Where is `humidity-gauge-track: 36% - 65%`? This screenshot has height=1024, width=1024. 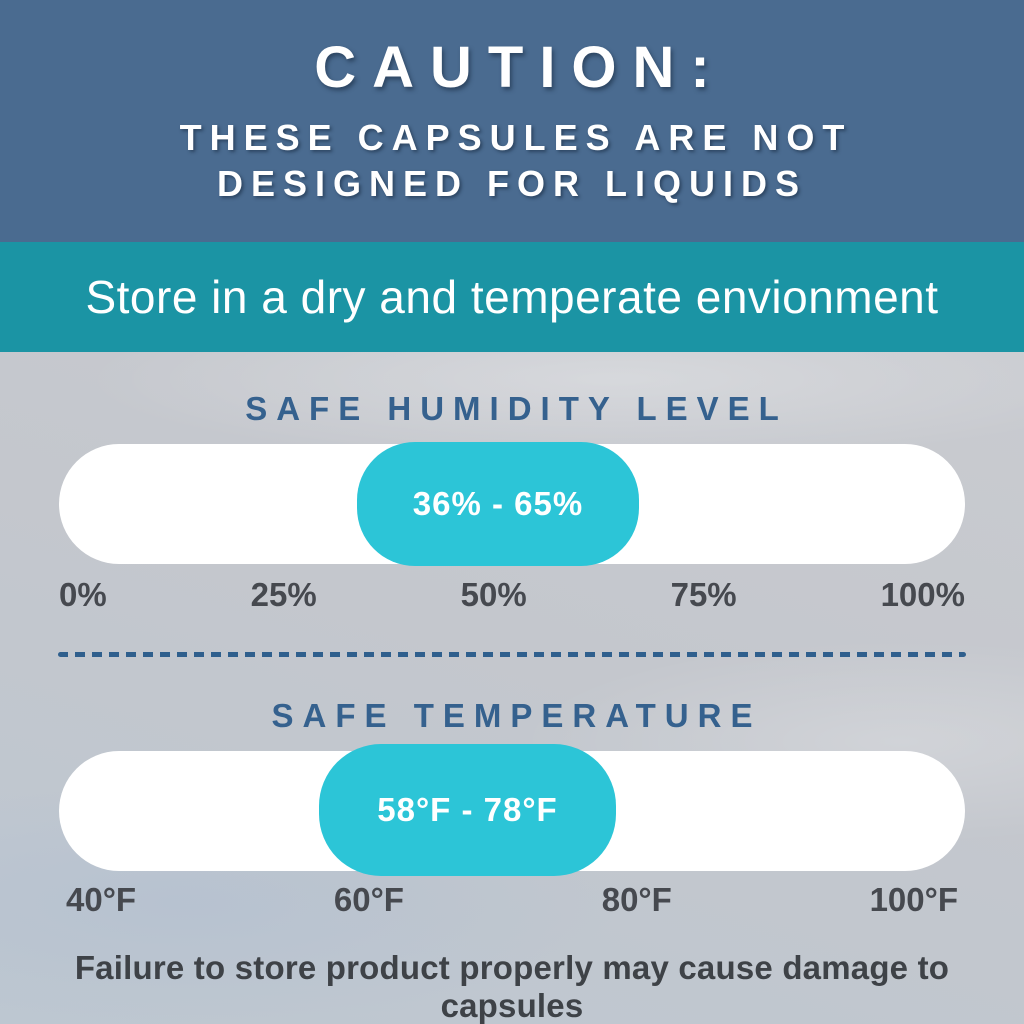
humidity-gauge-track: 36% - 65% is located at coordinates (512, 504).